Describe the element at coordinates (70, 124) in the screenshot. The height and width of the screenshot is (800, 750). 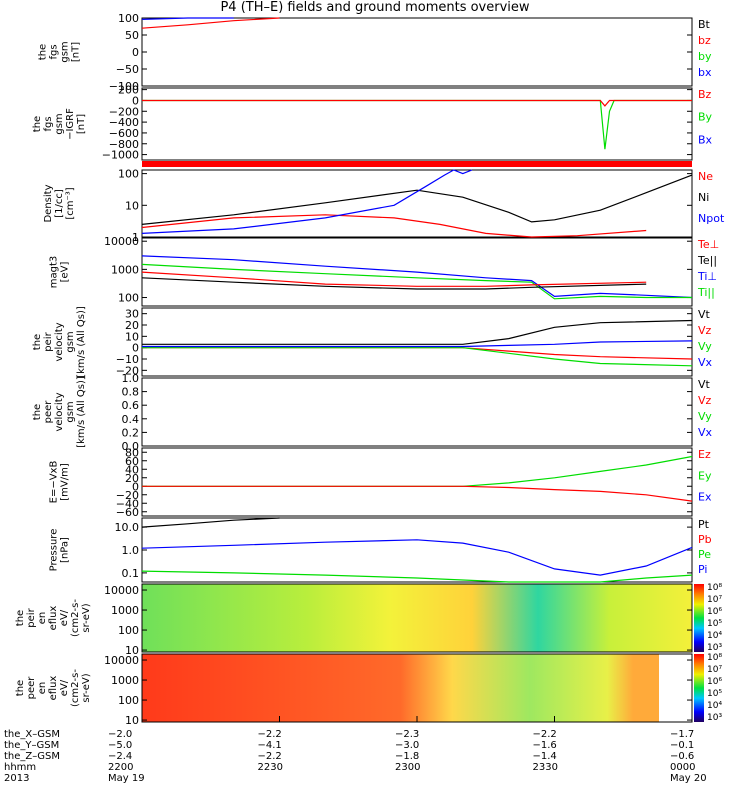
I see `y-axis-label: −IGRF` at that location.